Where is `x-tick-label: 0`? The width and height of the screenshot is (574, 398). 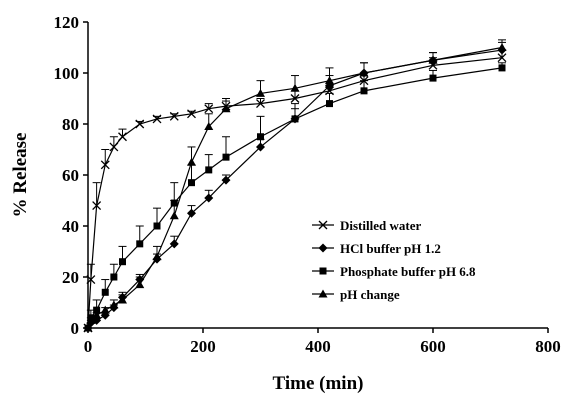
x-tick-label: 0 is located at coordinates (88, 346).